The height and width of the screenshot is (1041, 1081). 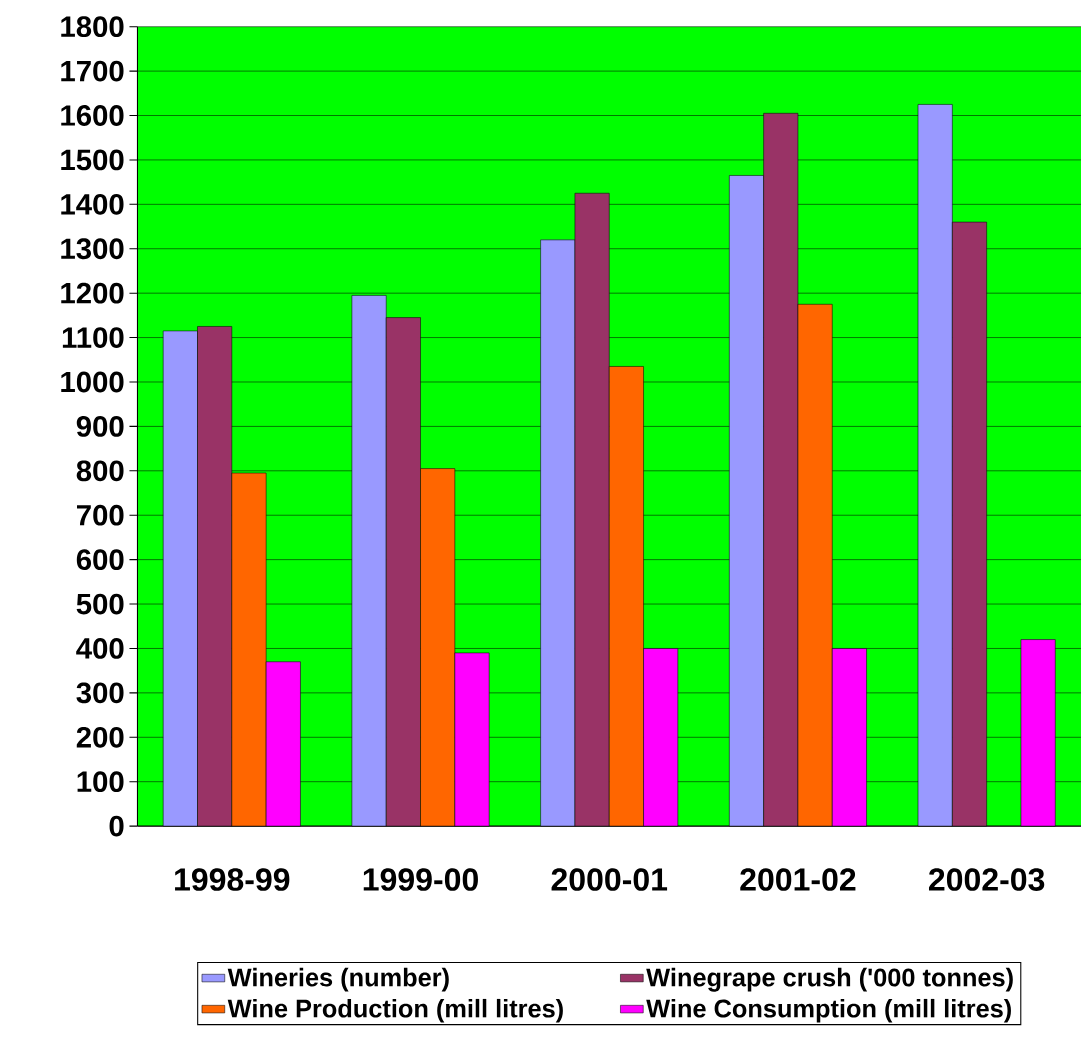 What do you see at coordinates (828, 1010) in the screenshot?
I see `legend-label: Wine Consumption (mill litres)` at bounding box center [828, 1010].